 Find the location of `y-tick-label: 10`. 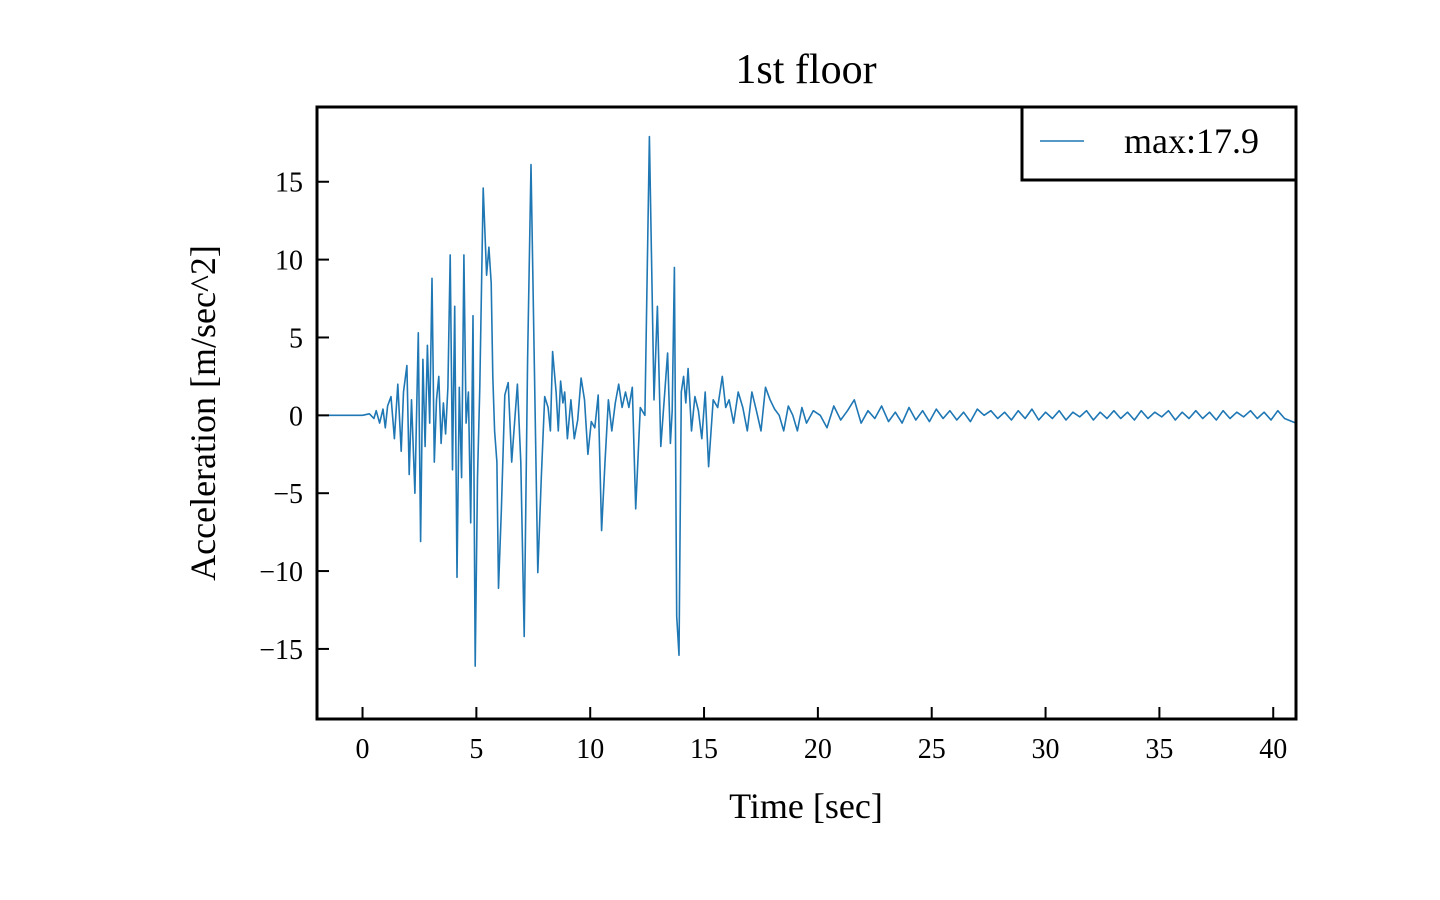

y-tick-label: 10 is located at coordinates (289, 261).